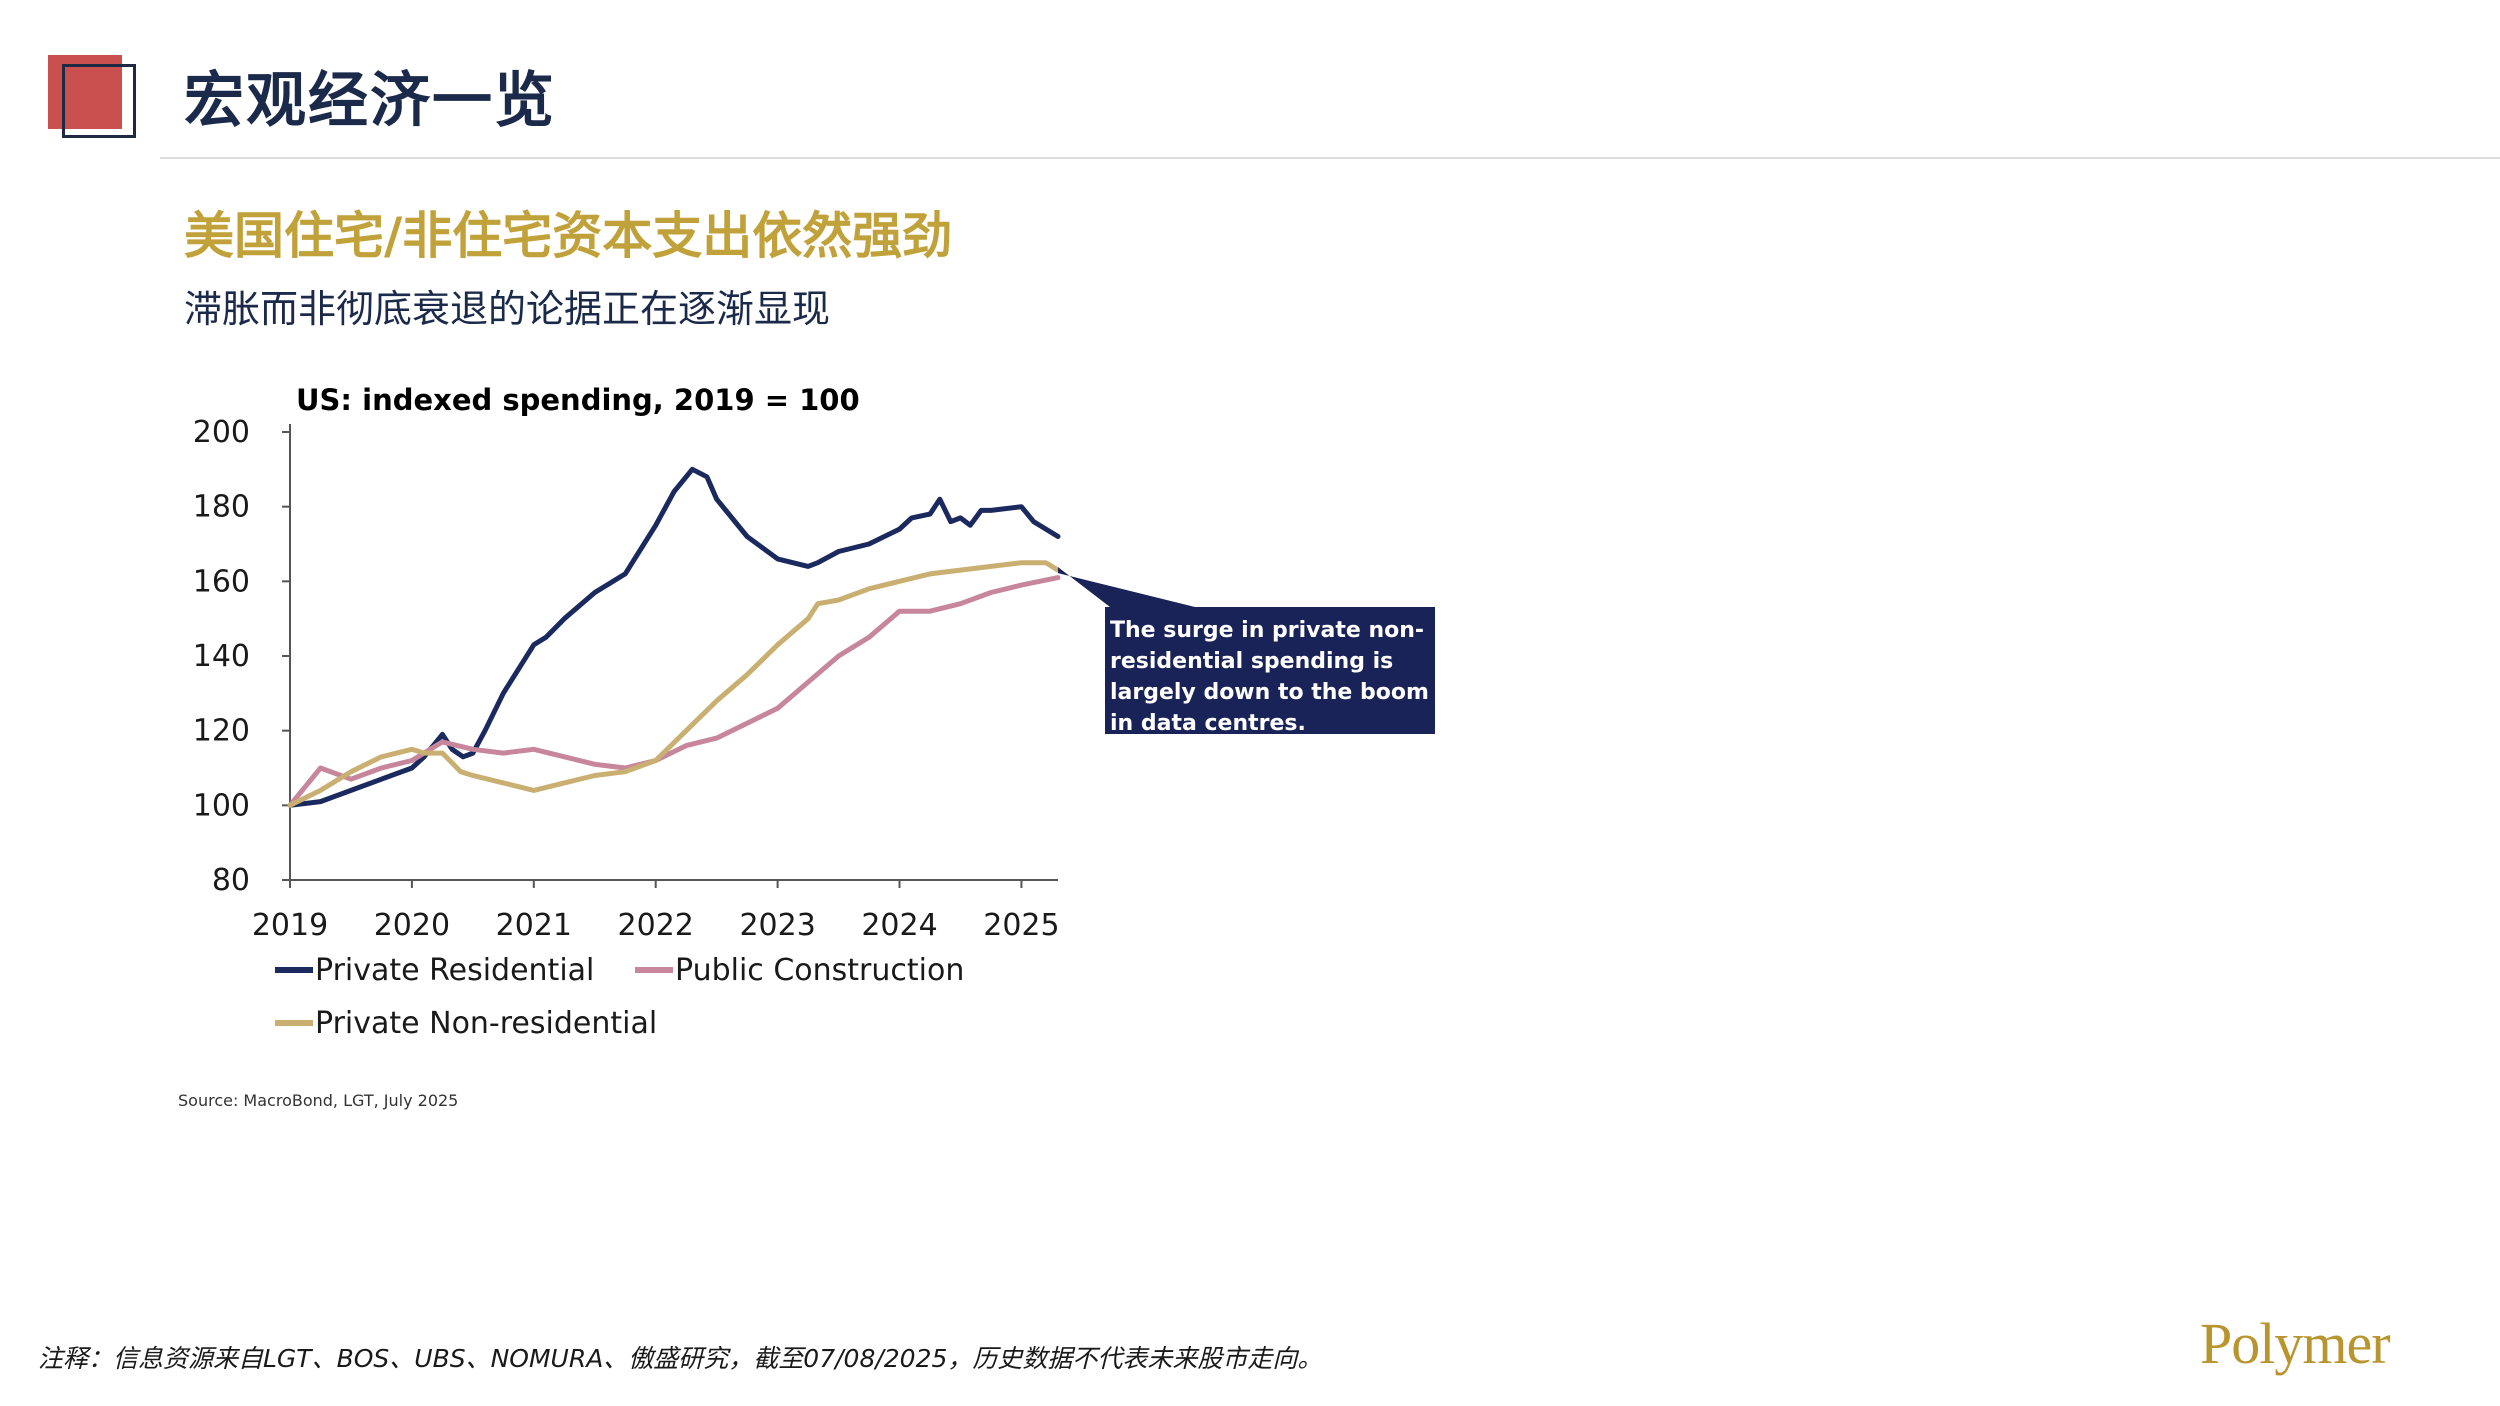  I want to click on x-tick-label: 2021, so click(534, 925).